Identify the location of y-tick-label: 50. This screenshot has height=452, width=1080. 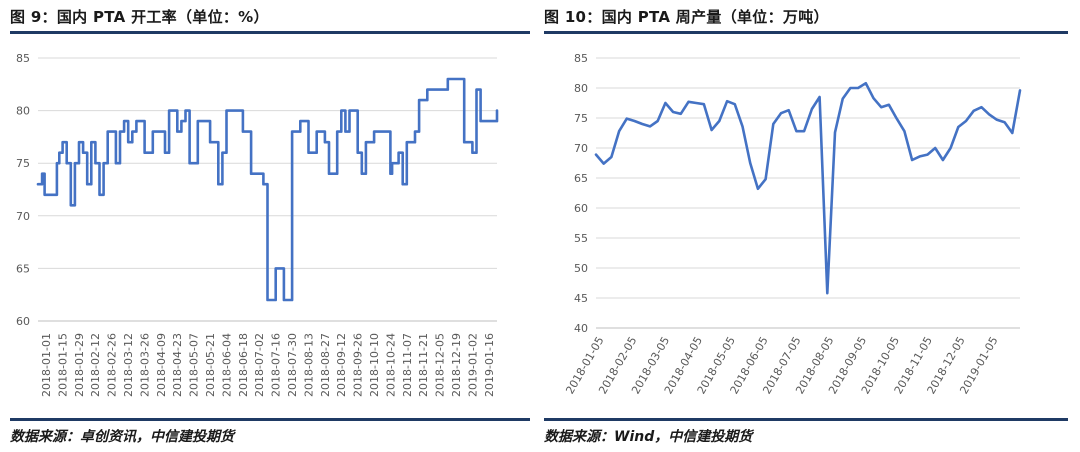
(581, 268).